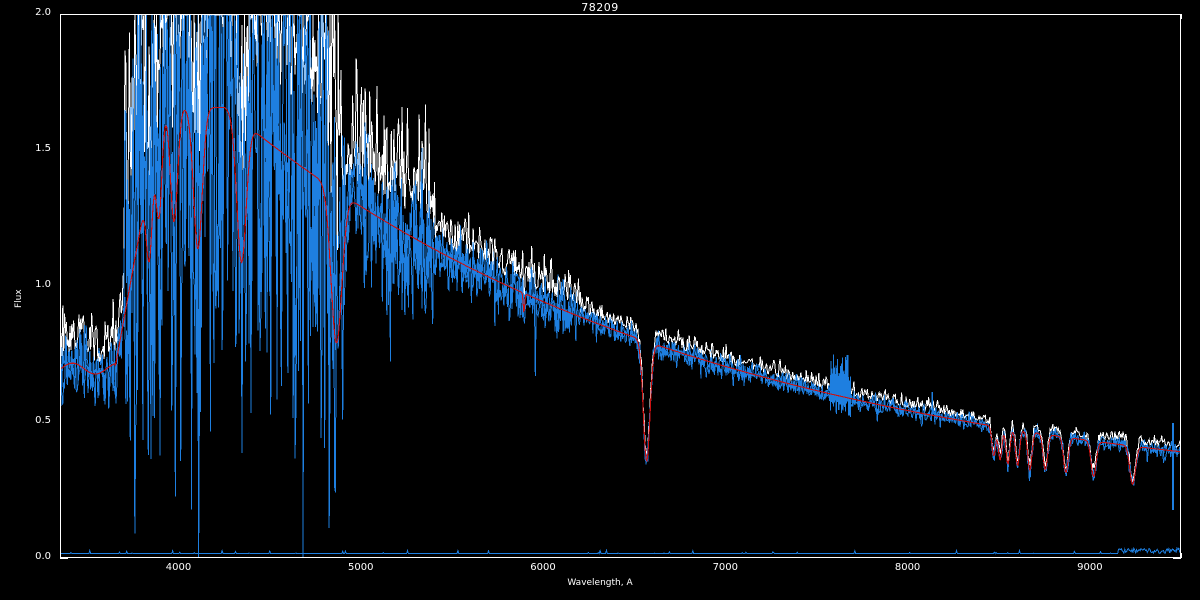  What do you see at coordinates (19, 298) in the screenshot?
I see `y-axis-label: Flux` at bounding box center [19, 298].